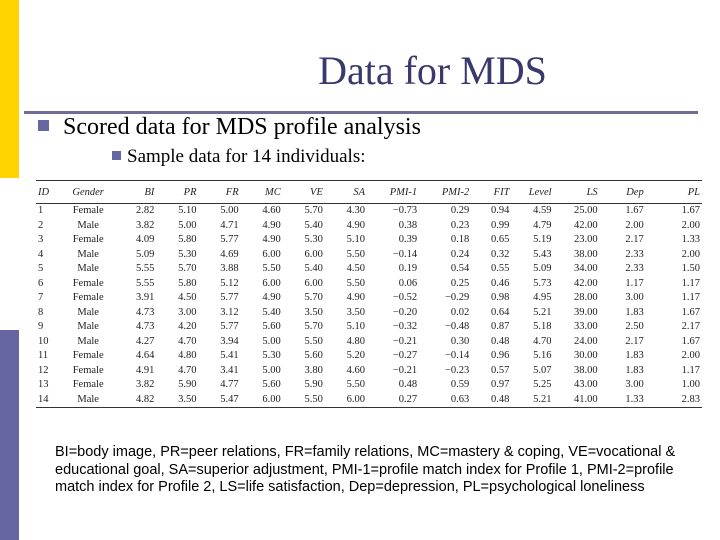 The height and width of the screenshot is (540, 720). Describe the element at coordinates (405, 254) in the screenshot. I see `table-cell: −0.14` at that location.